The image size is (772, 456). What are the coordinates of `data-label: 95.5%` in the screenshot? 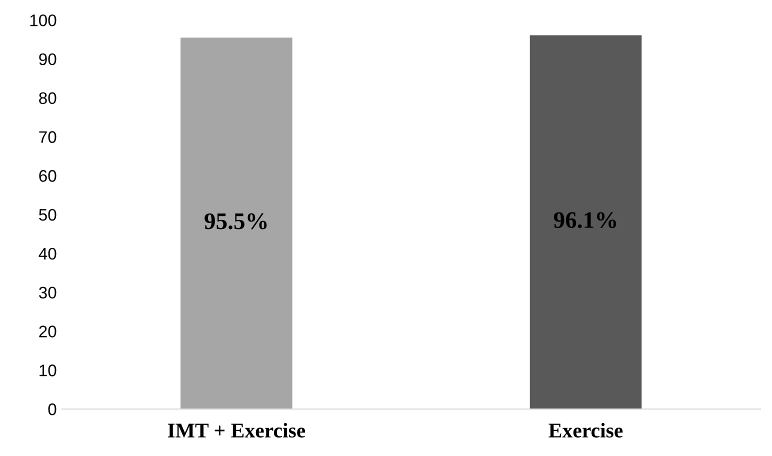 It's located at (235, 221).